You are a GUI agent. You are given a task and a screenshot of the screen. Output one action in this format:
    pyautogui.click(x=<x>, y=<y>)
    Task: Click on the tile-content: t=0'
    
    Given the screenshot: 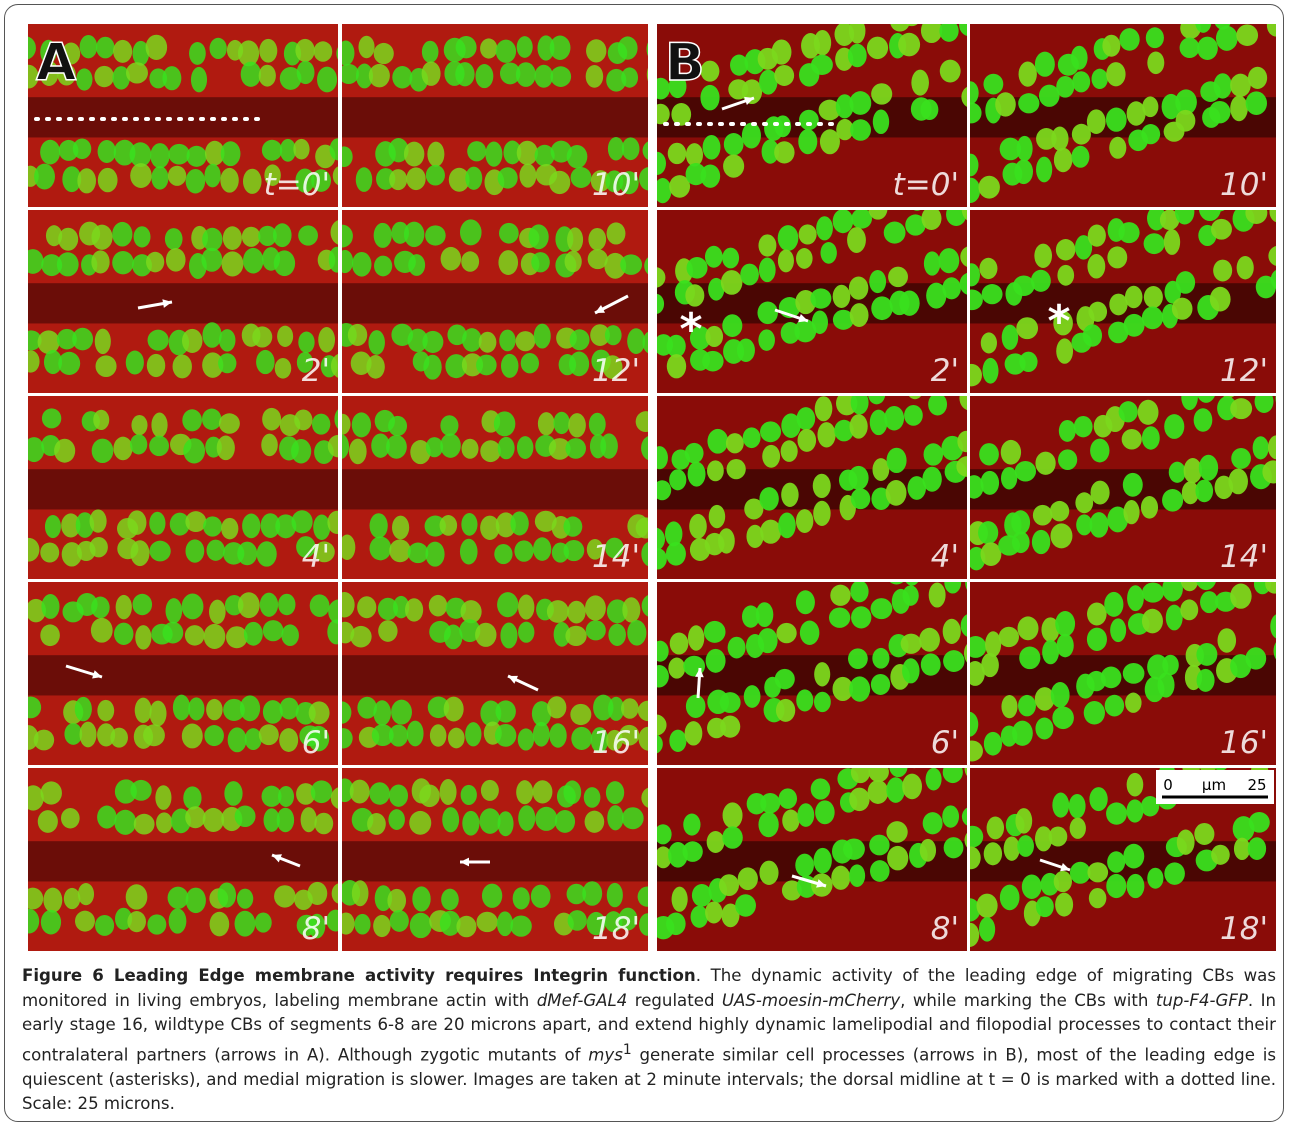 What is the action you would take?
    pyautogui.click(x=812, y=115)
    